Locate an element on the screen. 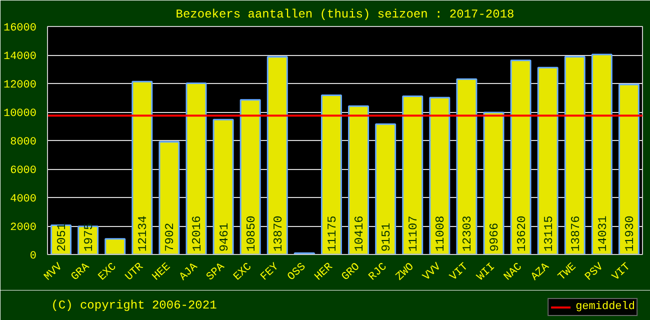  data-label: 13870 is located at coordinates (278, 234).